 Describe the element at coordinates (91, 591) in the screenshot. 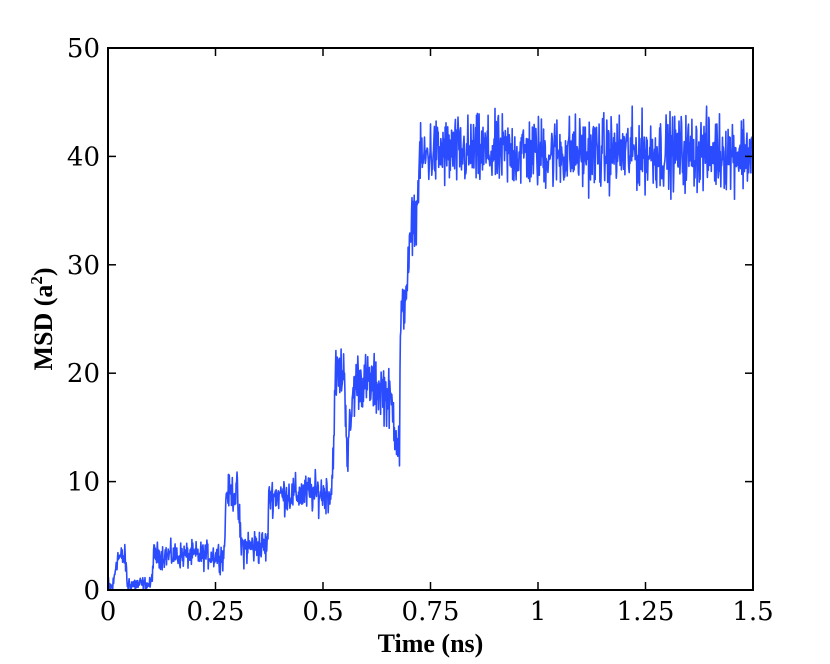

I see `y-tick-label: 0` at that location.